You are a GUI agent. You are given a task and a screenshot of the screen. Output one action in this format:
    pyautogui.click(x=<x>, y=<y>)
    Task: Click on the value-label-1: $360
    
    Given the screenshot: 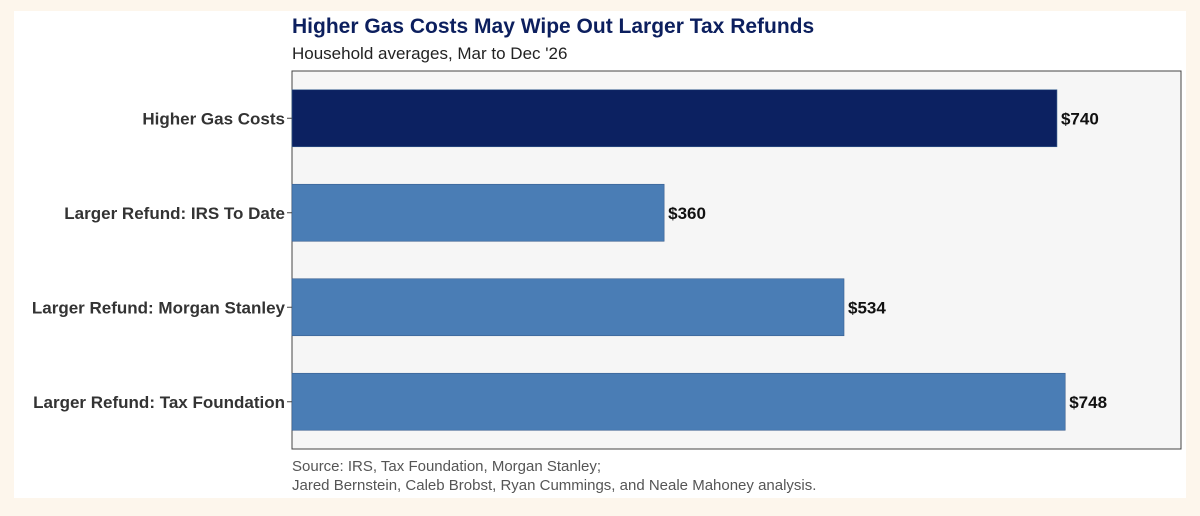 What is the action you would take?
    pyautogui.click(x=687, y=213)
    